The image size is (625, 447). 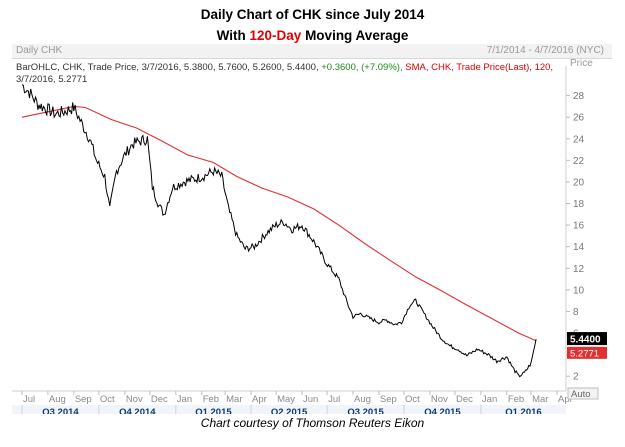 I want to click on y-tick-label: 26, so click(x=579, y=118).